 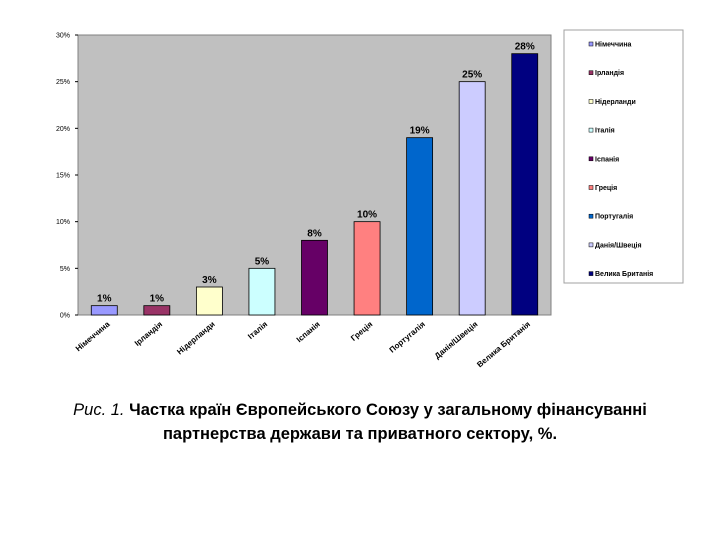 What do you see at coordinates (314, 233) in the screenshot?
I see `data-label: 8%` at bounding box center [314, 233].